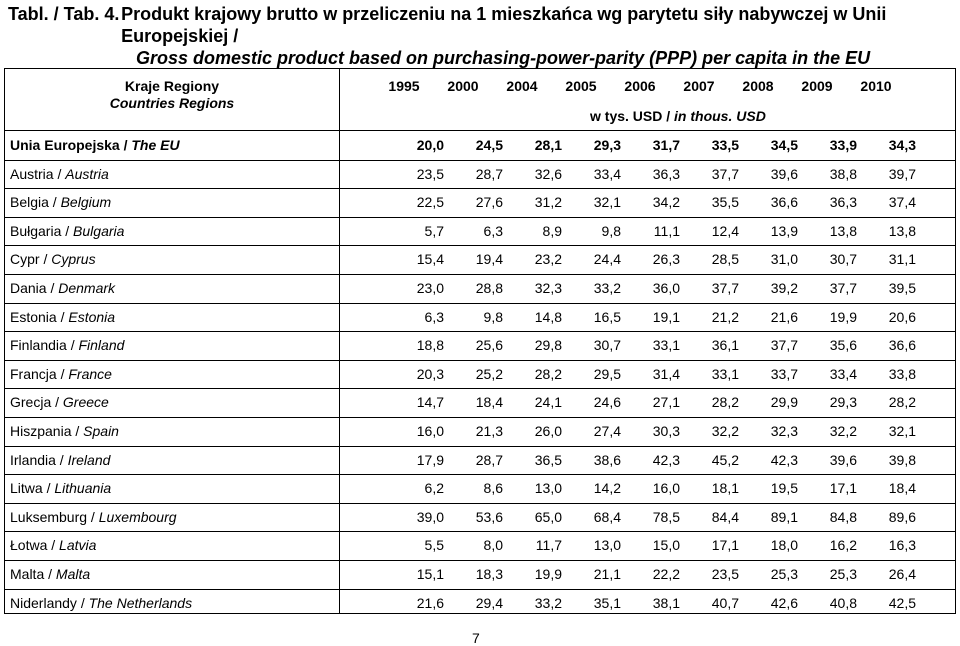  I want to click on country-label: Cypr / Cyprus, so click(53, 259).